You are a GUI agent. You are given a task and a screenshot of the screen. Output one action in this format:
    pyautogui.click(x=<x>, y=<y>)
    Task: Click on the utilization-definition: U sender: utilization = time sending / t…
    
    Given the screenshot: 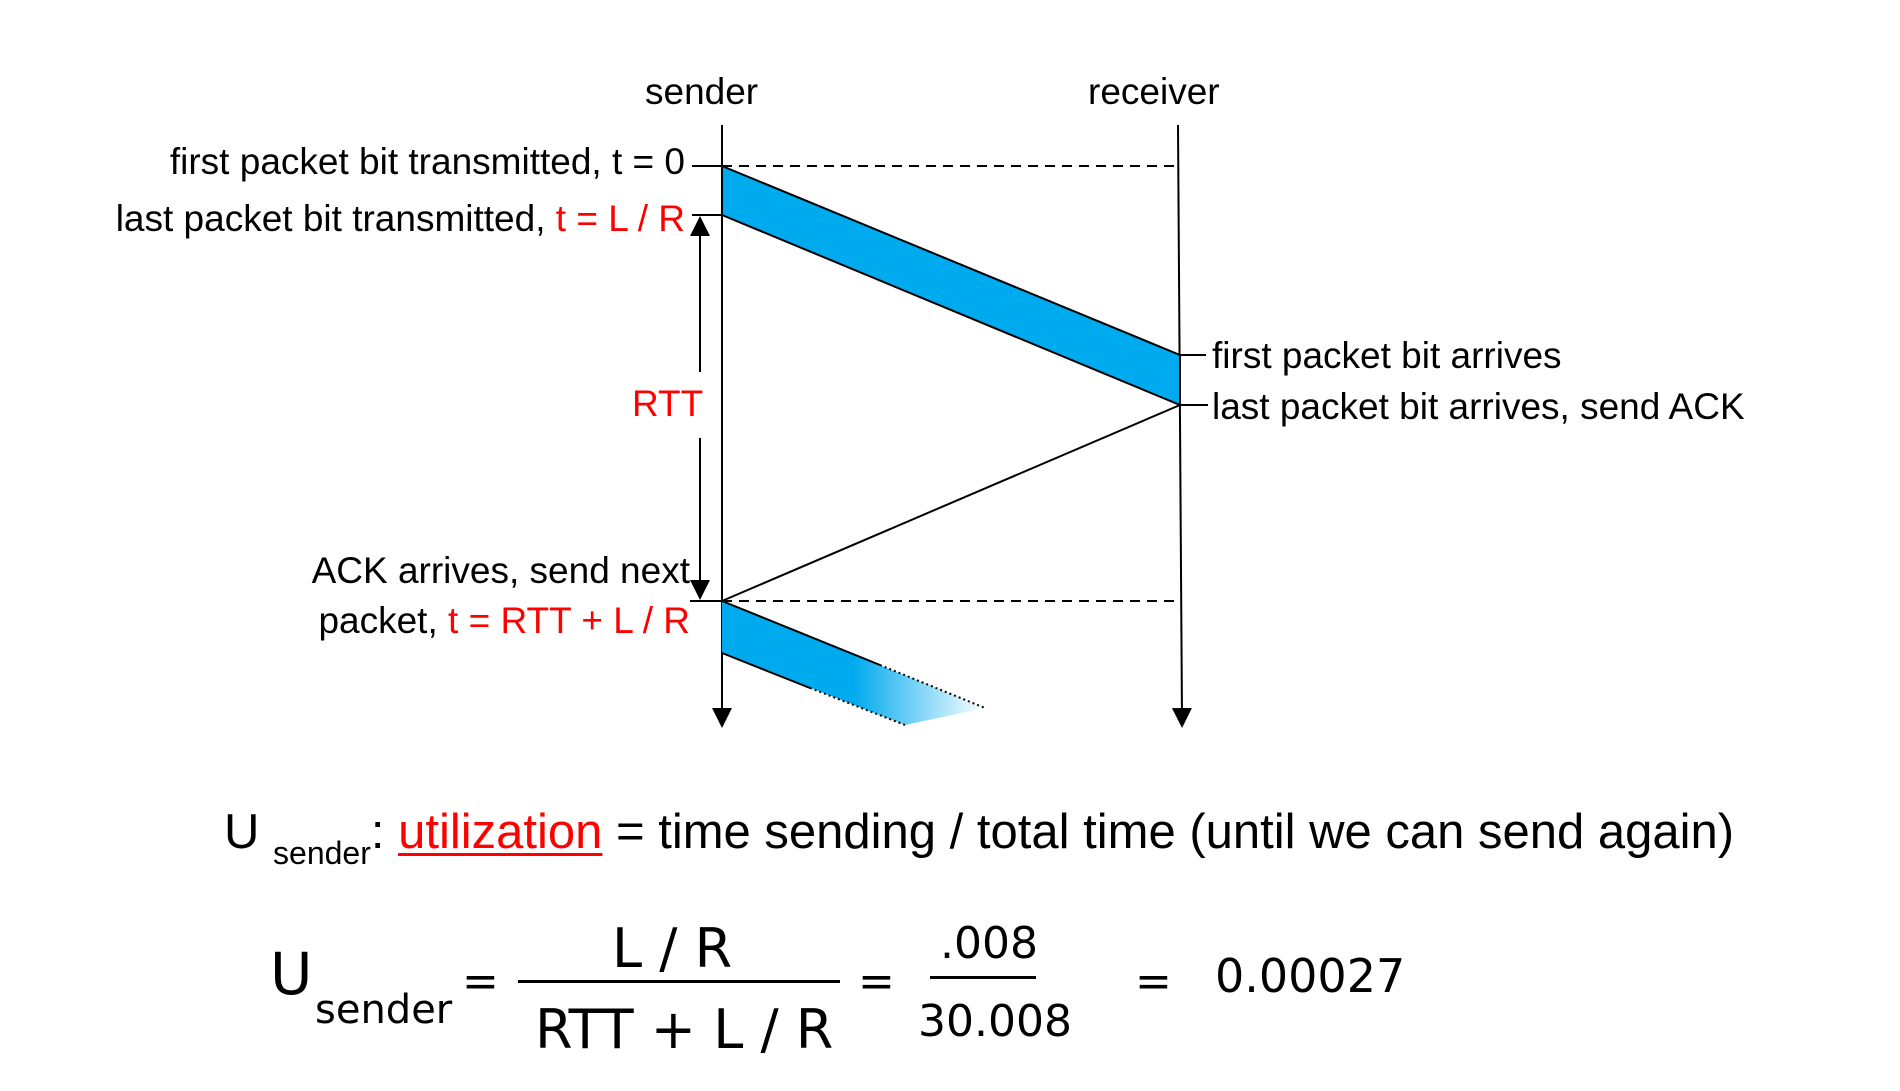 What is the action you would take?
    pyautogui.click(x=979, y=838)
    